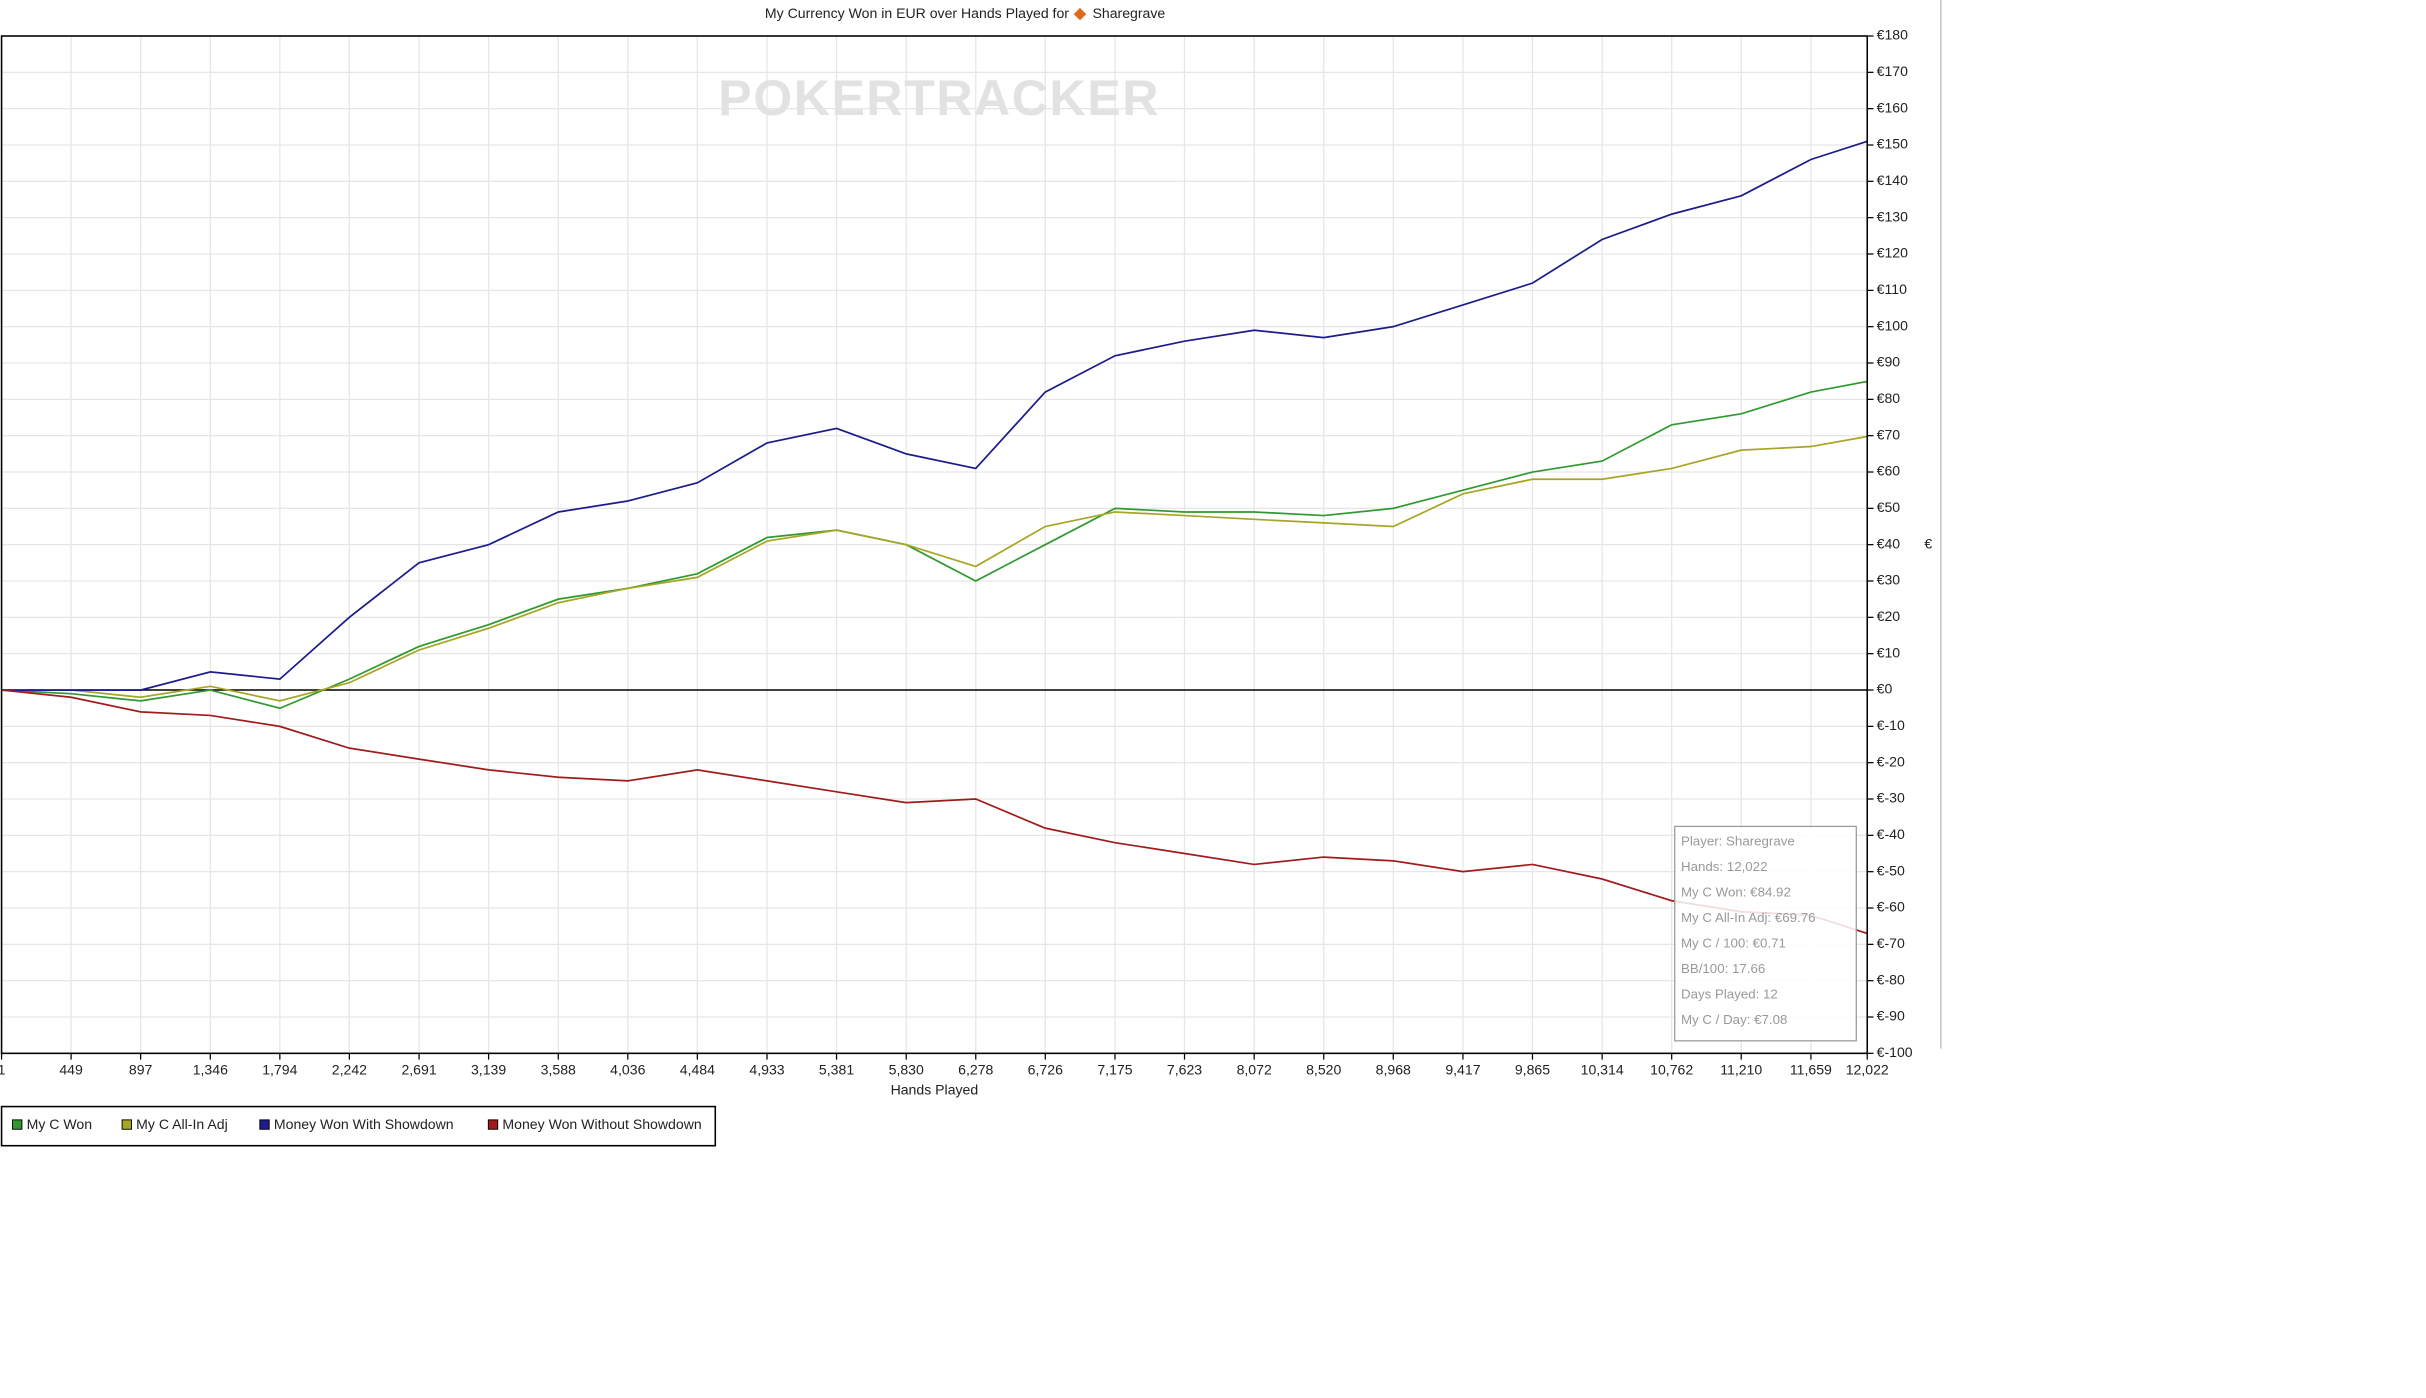 This screenshot has height=1398, width=2426. Describe the element at coordinates (601, 1124) in the screenshot. I see `legend-label: Money Won Without Showdown` at that location.